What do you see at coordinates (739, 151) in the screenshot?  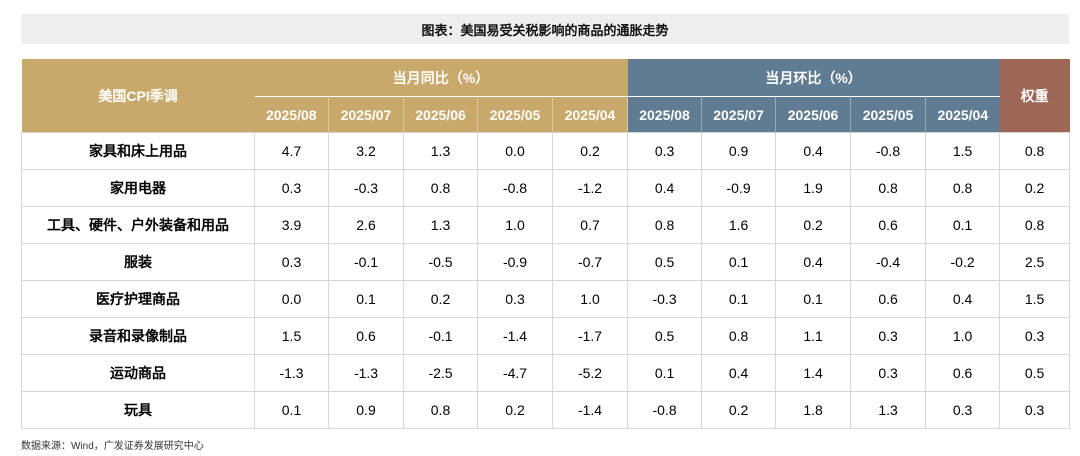 I see `mom-cell: 0.9` at bounding box center [739, 151].